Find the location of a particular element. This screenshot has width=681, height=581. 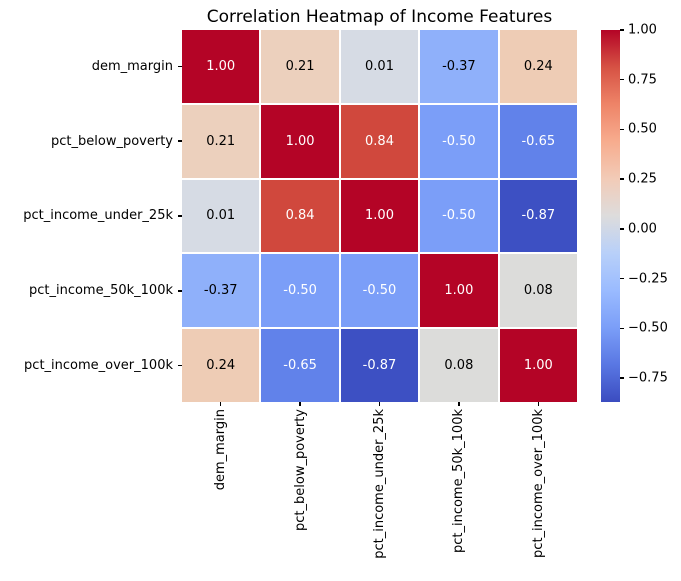

colorbar-tick-label: 0.50 is located at coordinates (642, 129).